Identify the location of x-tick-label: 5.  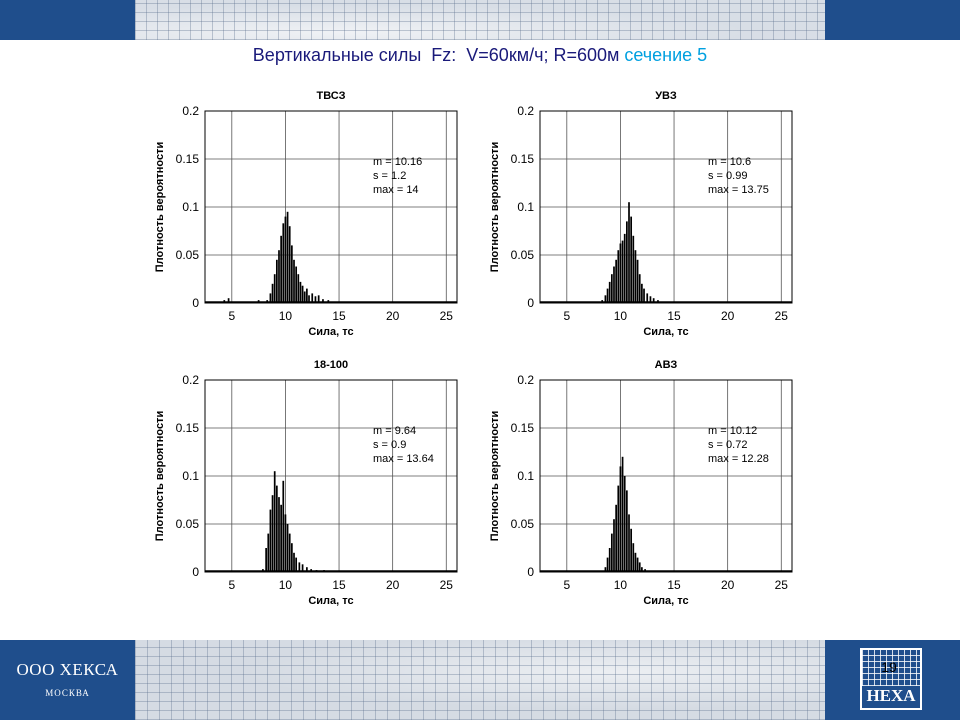
(566, 585).